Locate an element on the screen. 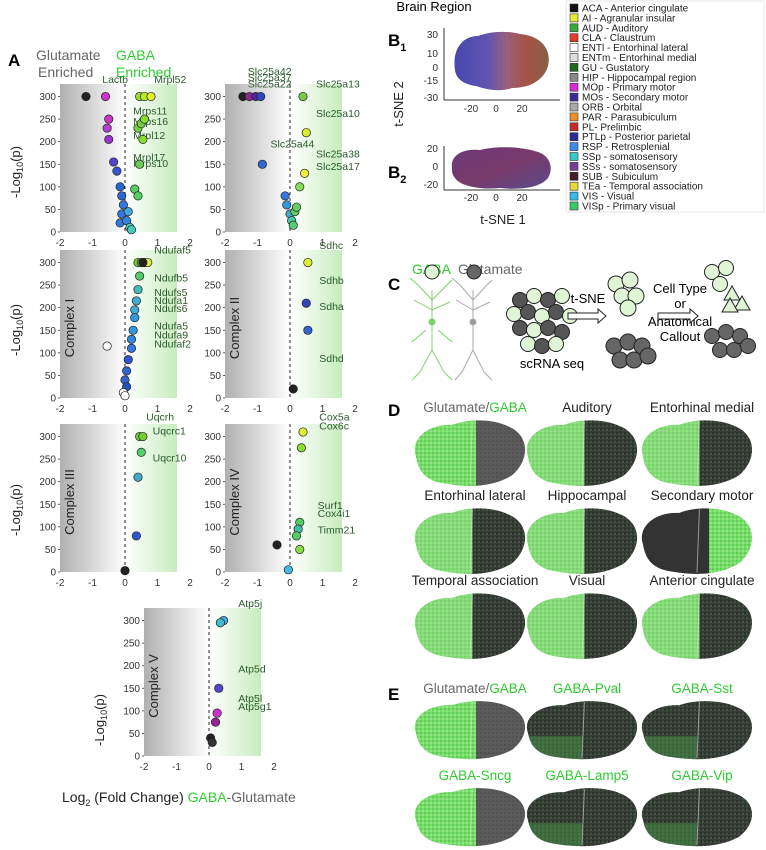 This screenshot has height=850, width=766. gaba-neuron-icon is located at coordinates (431, 329).